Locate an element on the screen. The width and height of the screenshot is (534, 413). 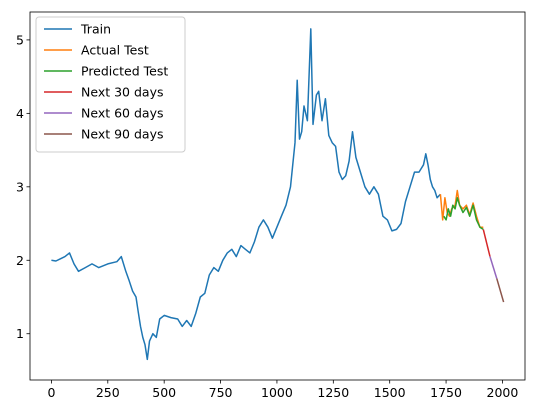
x-tick-label: 750 is located at coordinates (221, 392).